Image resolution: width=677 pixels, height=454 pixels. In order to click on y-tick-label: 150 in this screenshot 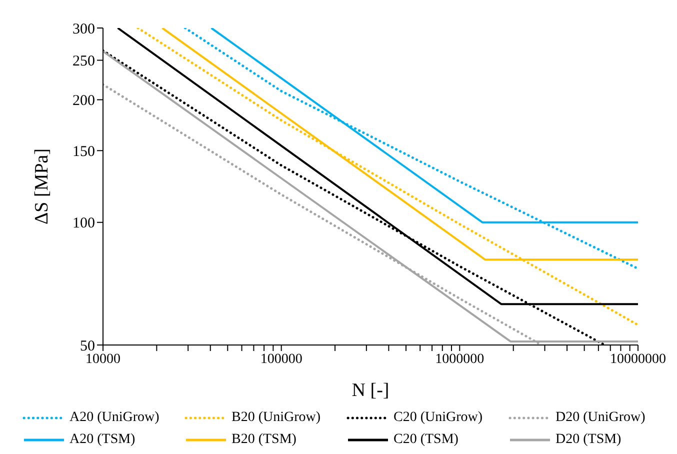, I will do `click(83, 152)`.